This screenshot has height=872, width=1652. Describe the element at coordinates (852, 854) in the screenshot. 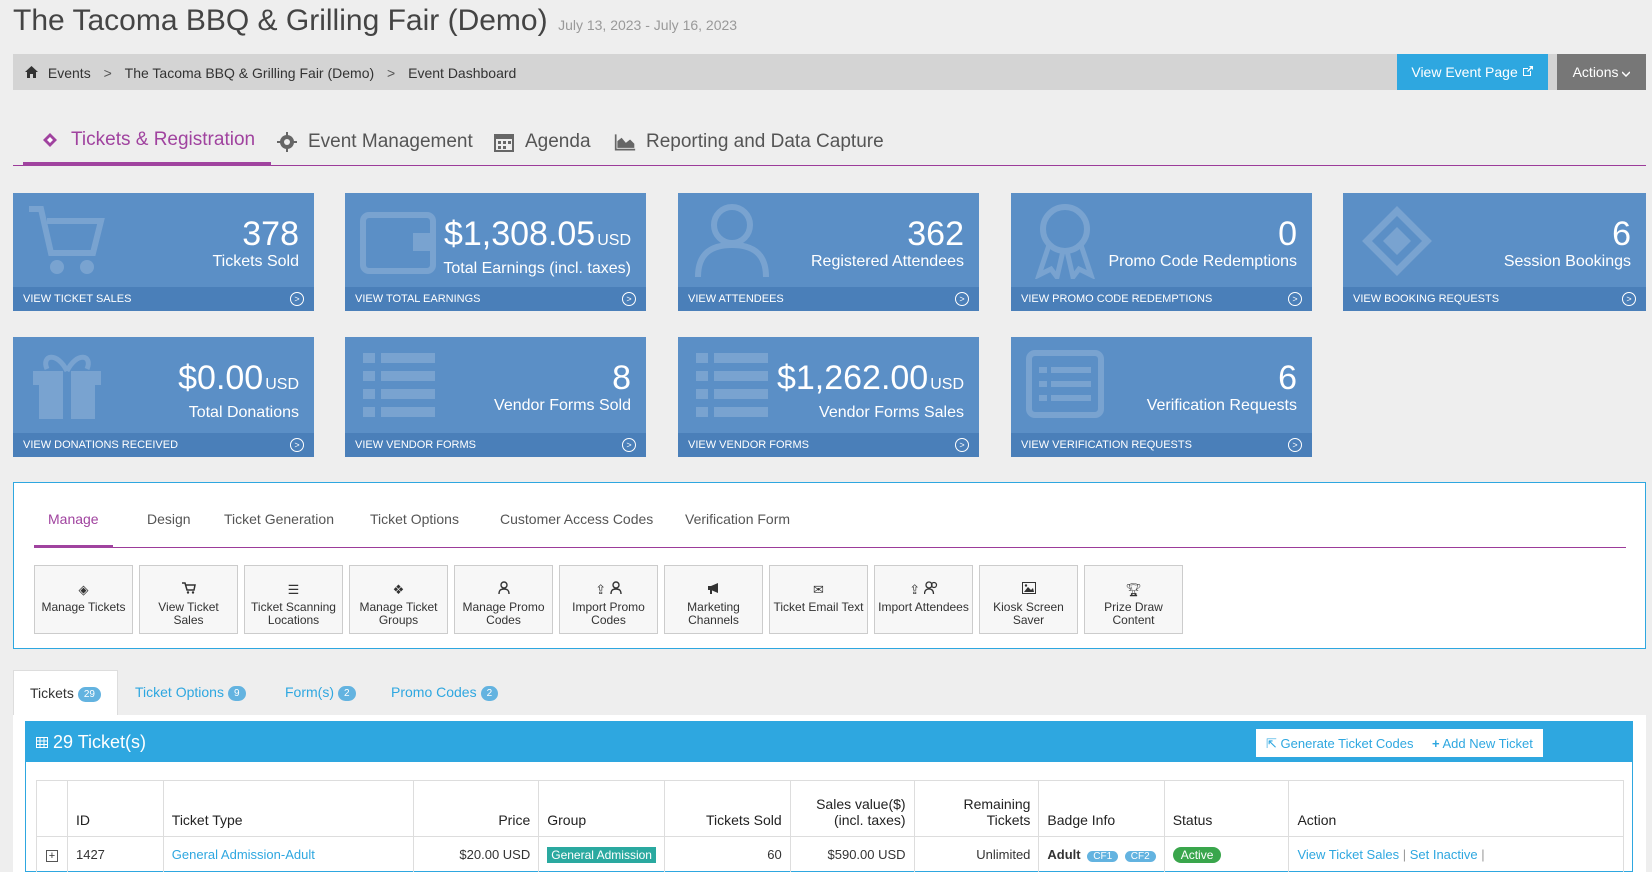

I see `cell-sales-value: $590.00 USD` at that location.